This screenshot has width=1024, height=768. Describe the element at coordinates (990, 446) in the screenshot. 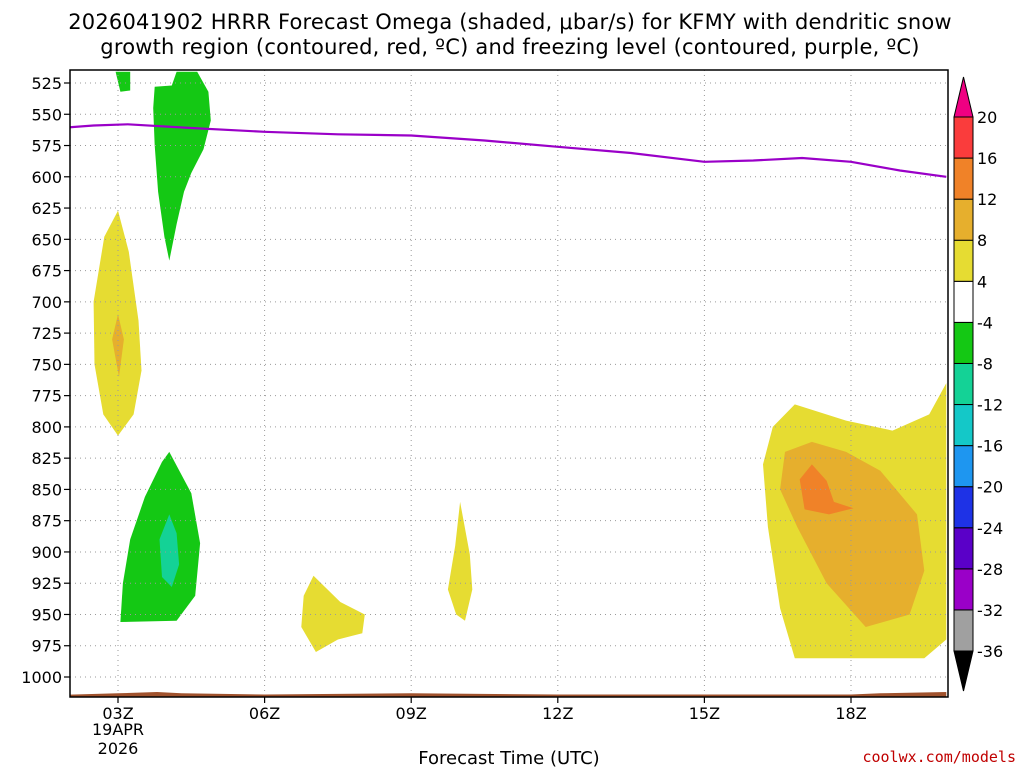

I see `colorbar-label-5: -16` at that location.